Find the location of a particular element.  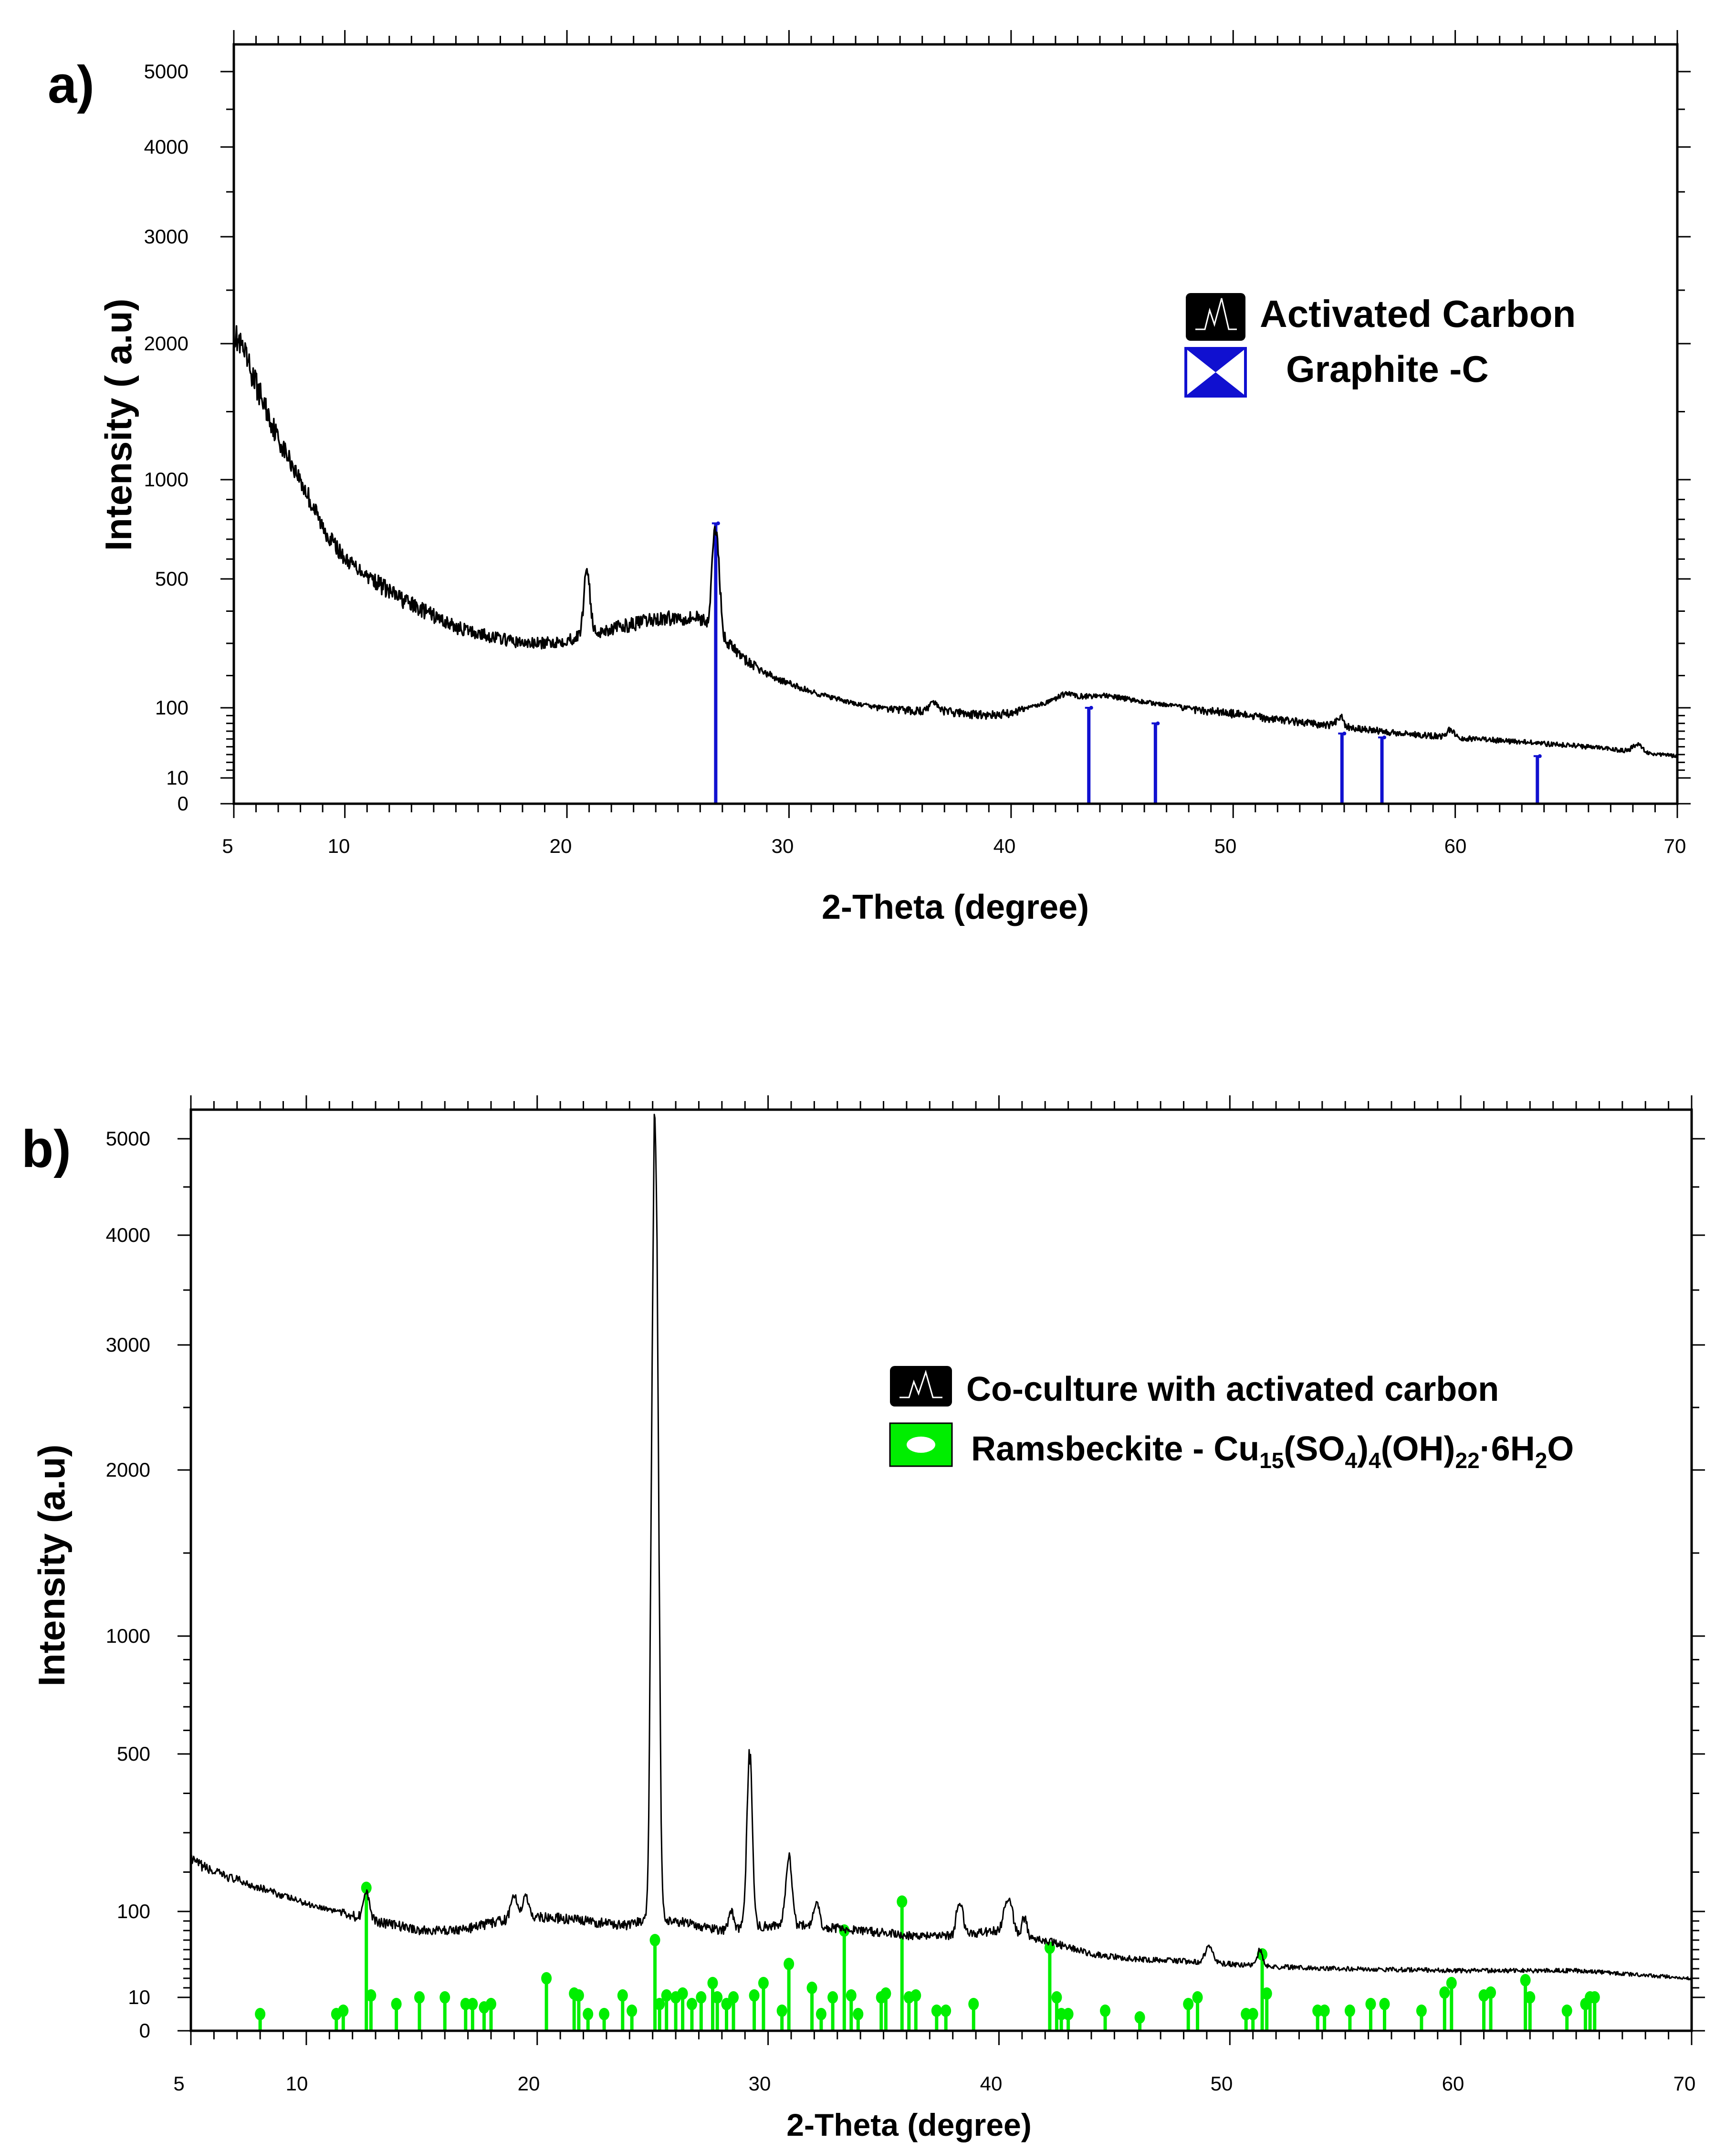

panel-b-y-axis-title: Intensity (a.u) is located at coordinates (52, 1565).